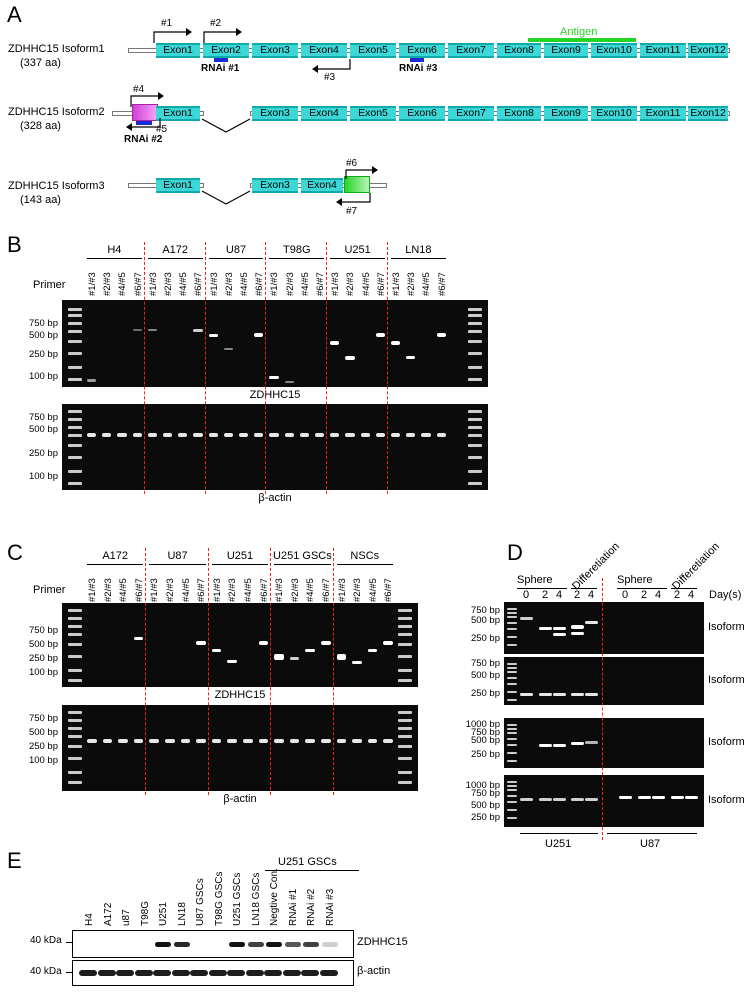  What do you see at coordinates (108, 284) in the screenshot?
I see `lane-label-g0-l1: #2/#3` at bounding box center [108, 284].